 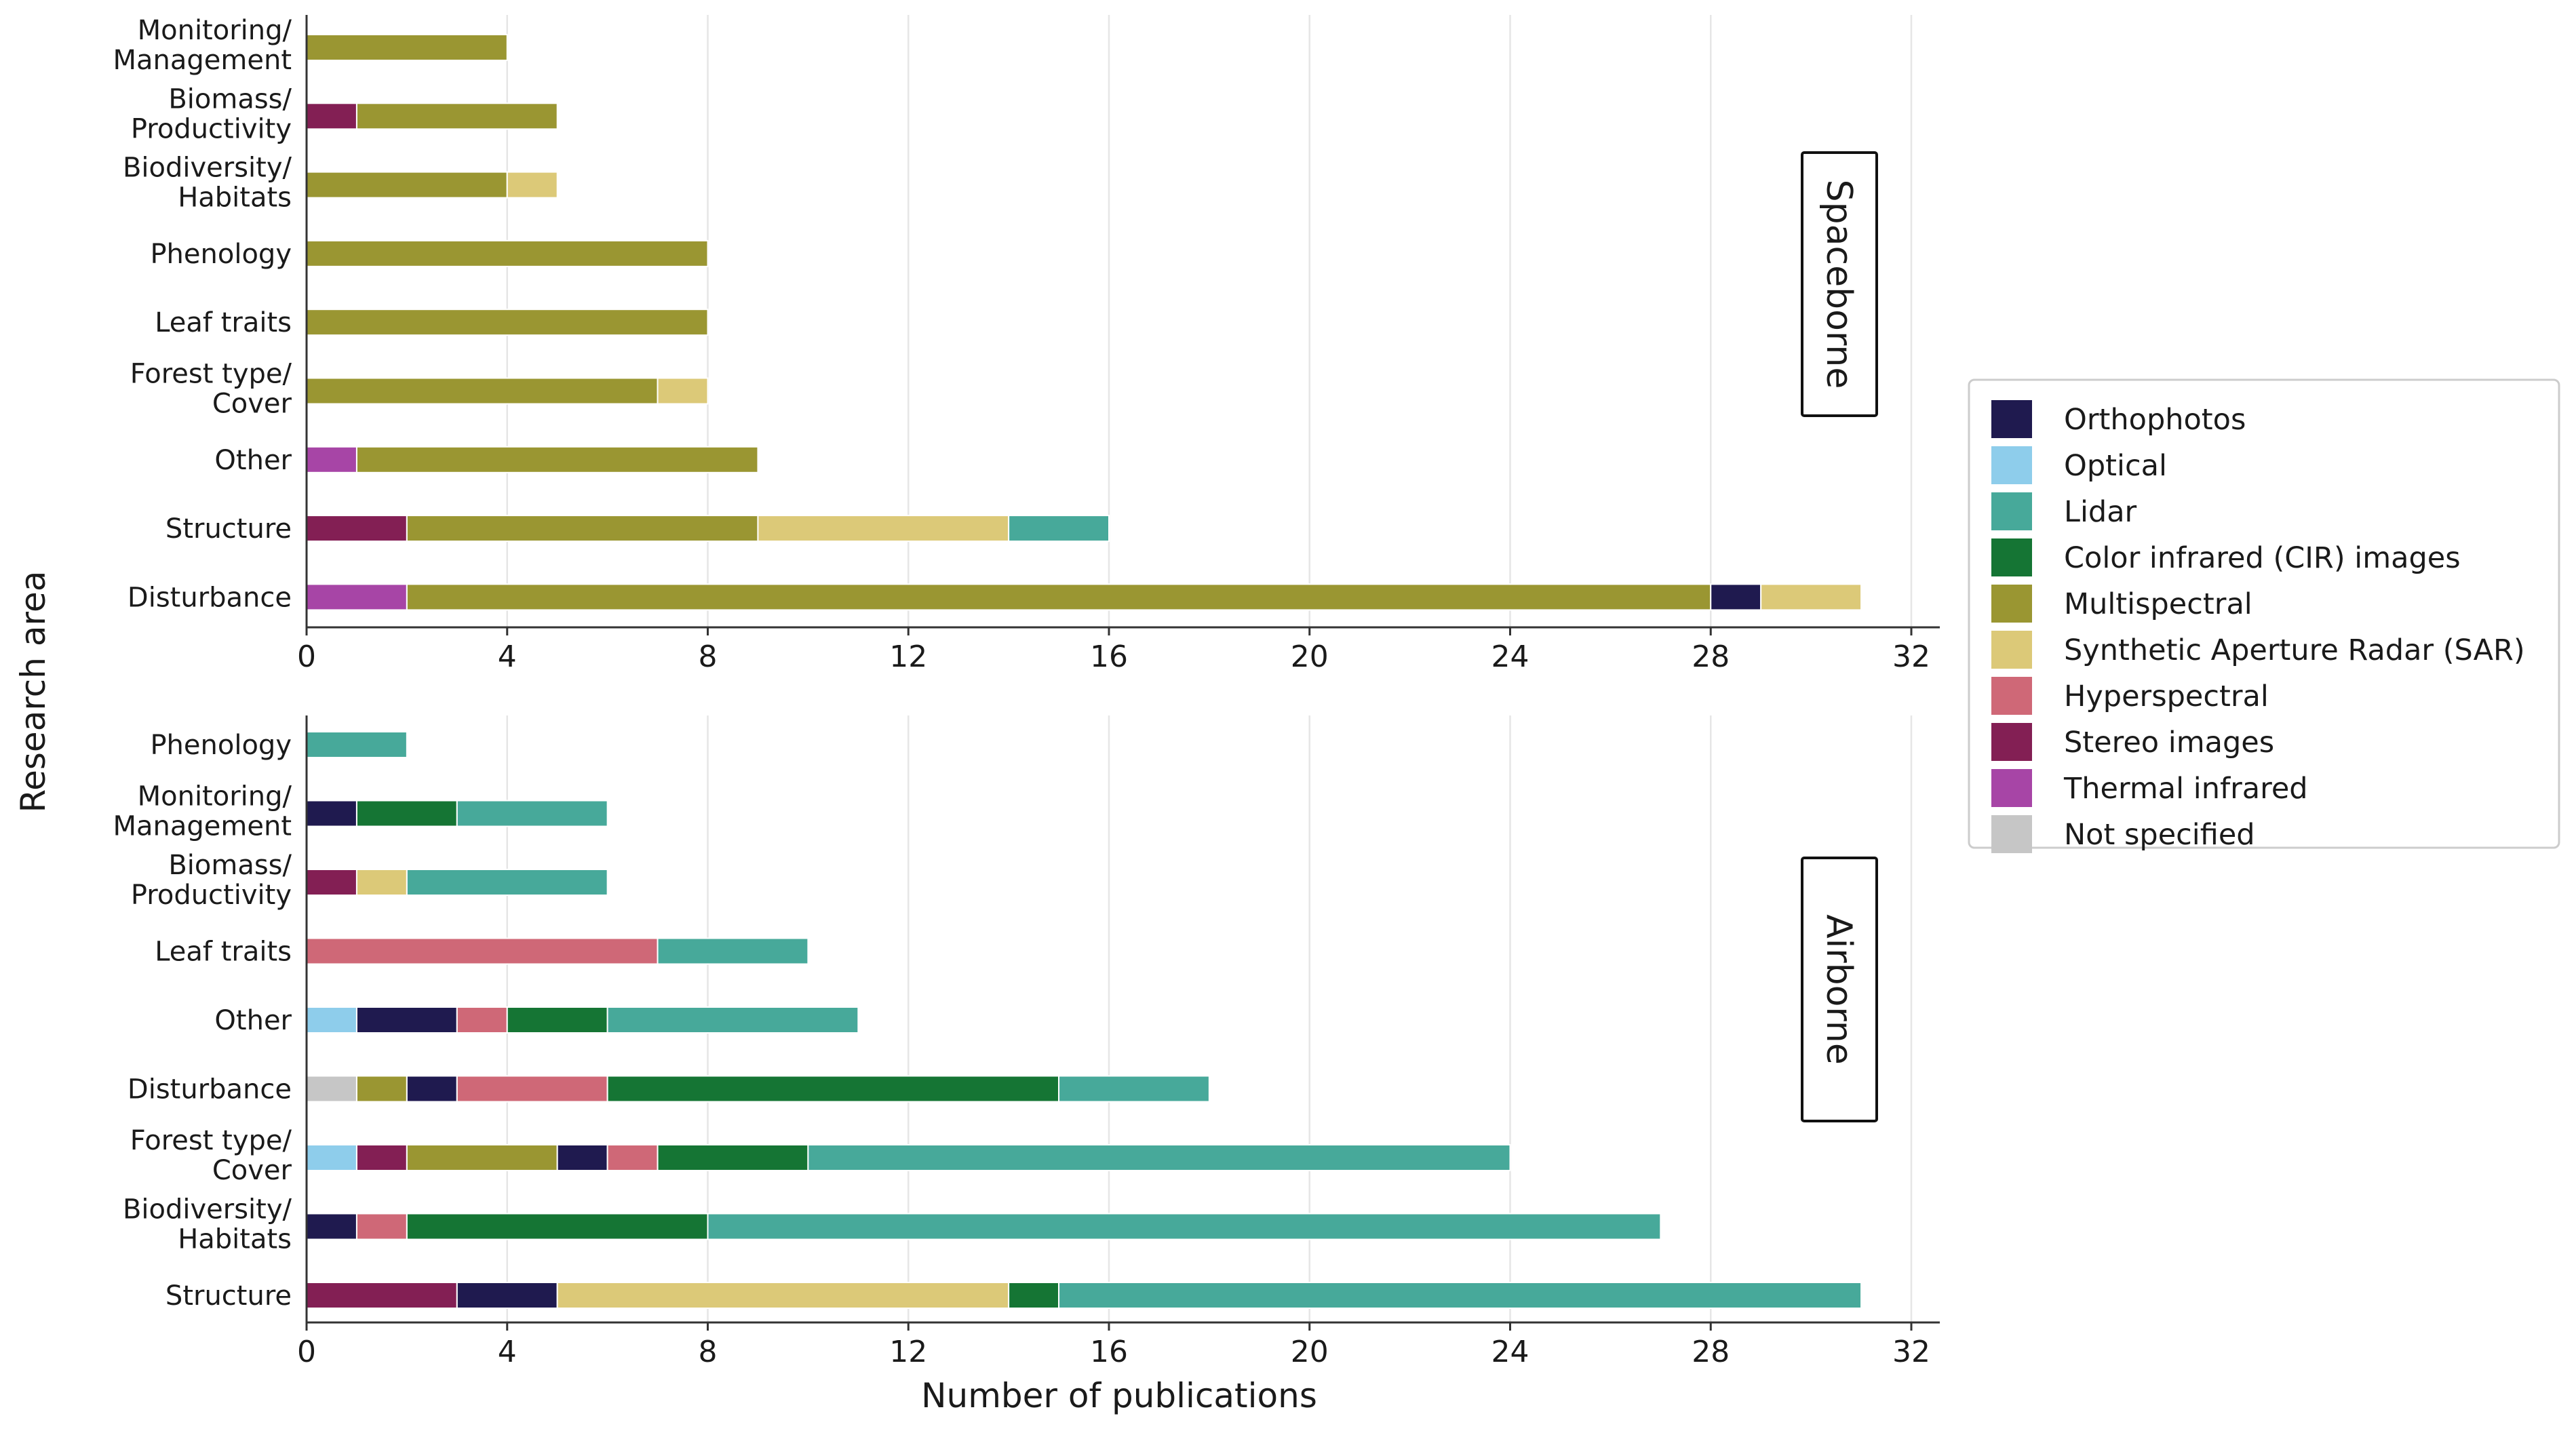 What do you see at coordinates (2011, 650) in the screenshot?
I see `legend-swatch-sar` at bounding box center [2011, 650].